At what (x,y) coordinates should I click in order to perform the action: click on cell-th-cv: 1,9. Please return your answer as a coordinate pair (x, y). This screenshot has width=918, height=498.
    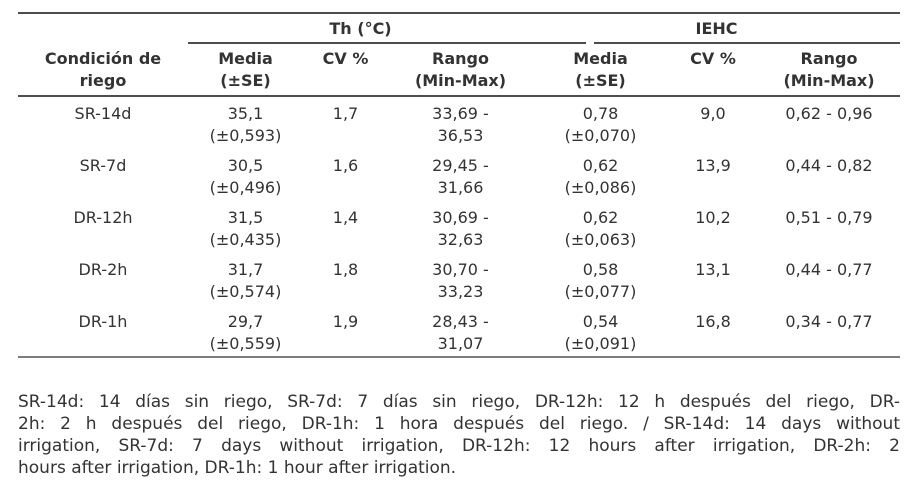
    Looking at the image, I should click on (345, 321).